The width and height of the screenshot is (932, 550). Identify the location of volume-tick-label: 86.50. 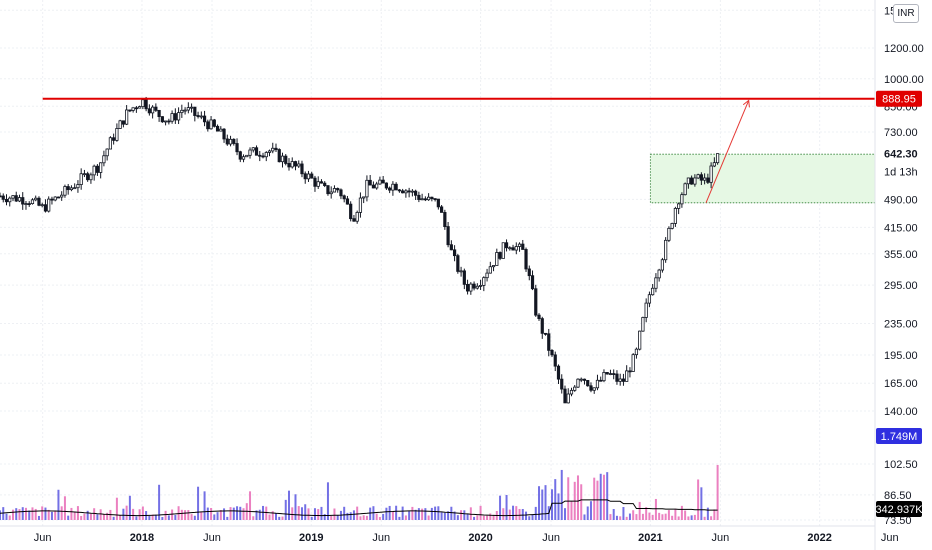
(898, 496).